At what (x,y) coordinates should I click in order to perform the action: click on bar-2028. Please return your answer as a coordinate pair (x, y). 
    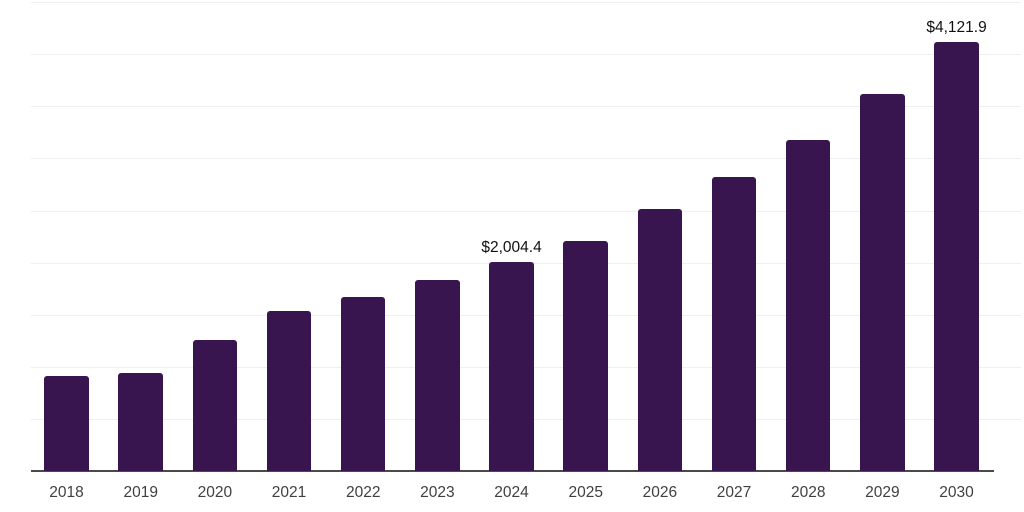
    Looking at the image, I should click on (808, 305).